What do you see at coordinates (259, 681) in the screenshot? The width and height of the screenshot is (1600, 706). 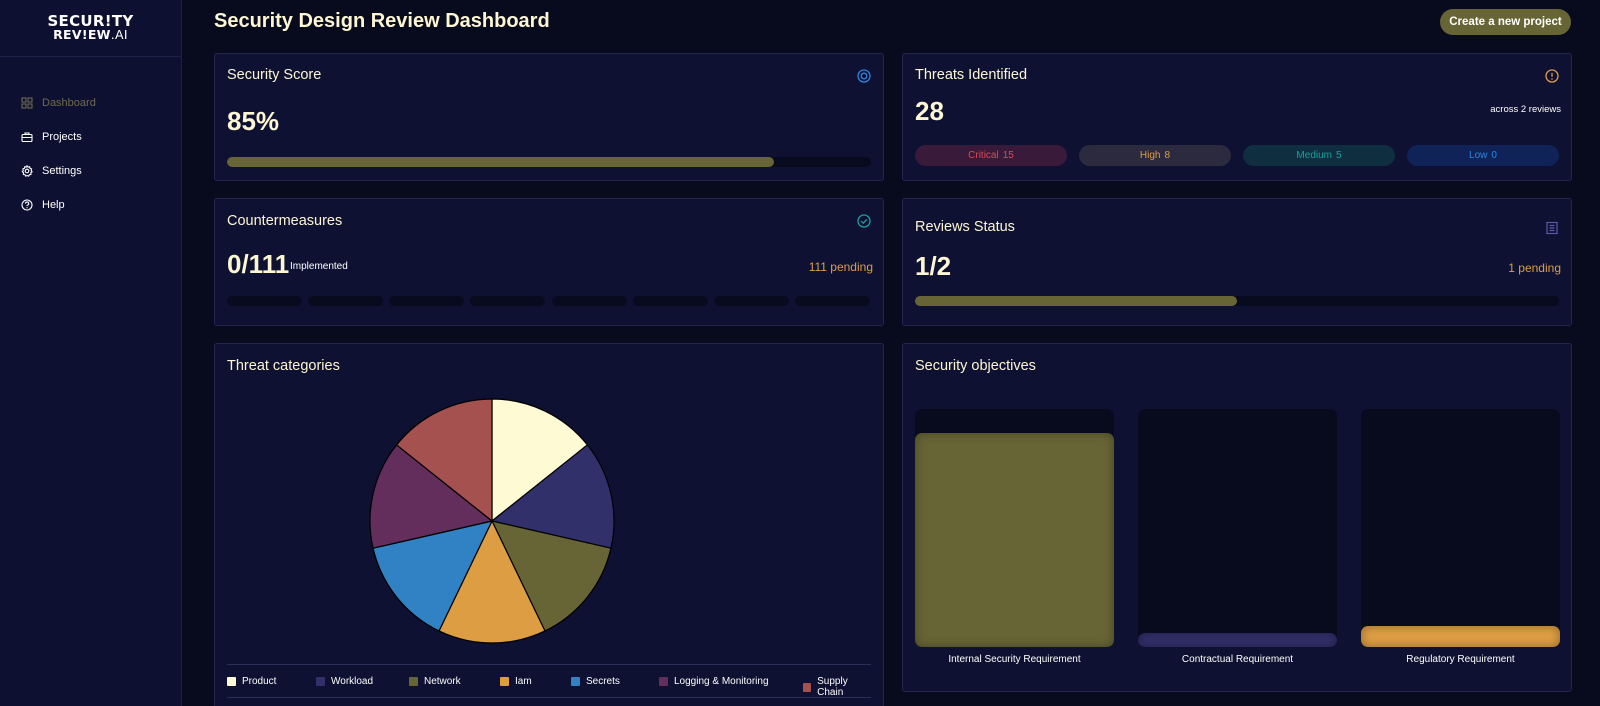 I see `legend-label: Product` at bounding box center [259, 681].